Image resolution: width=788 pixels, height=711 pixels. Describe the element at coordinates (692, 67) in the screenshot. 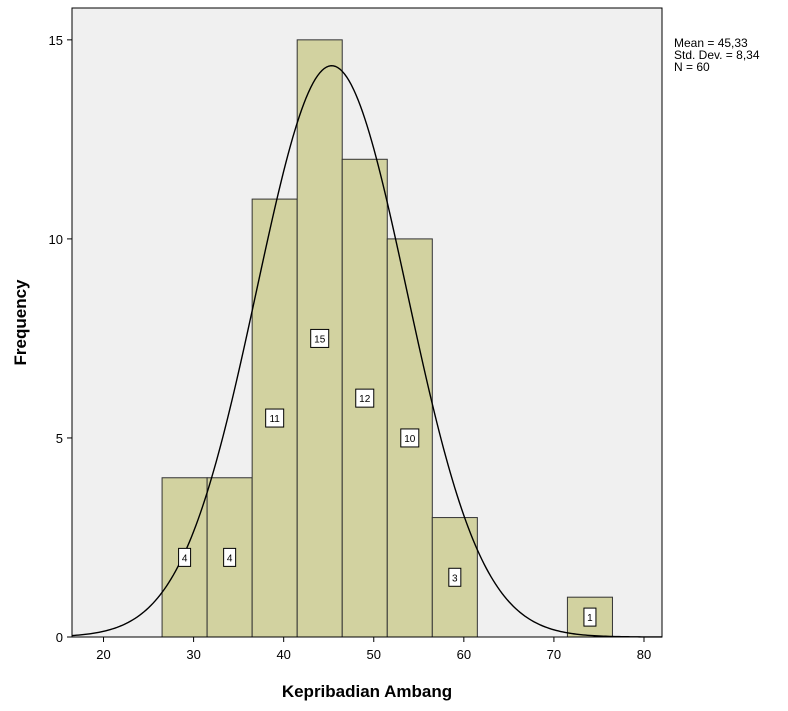

I see `n-text: N = 60` at that location.